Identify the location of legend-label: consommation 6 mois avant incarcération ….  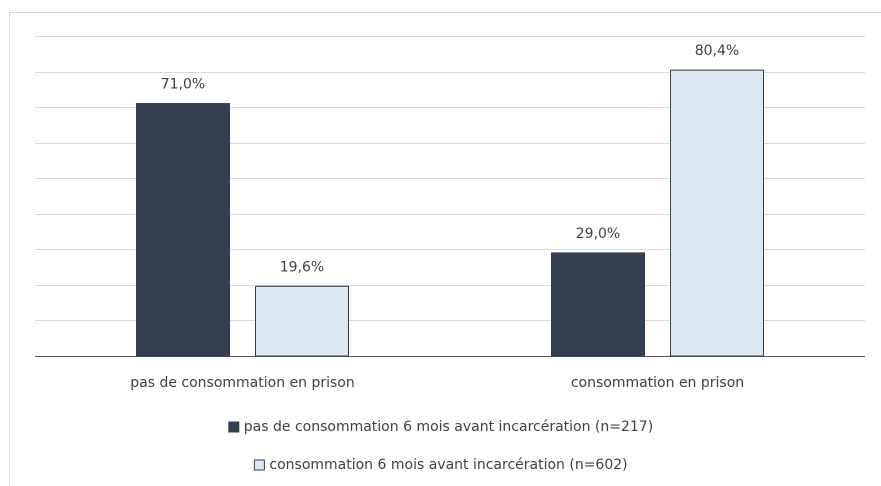
(448, 465).